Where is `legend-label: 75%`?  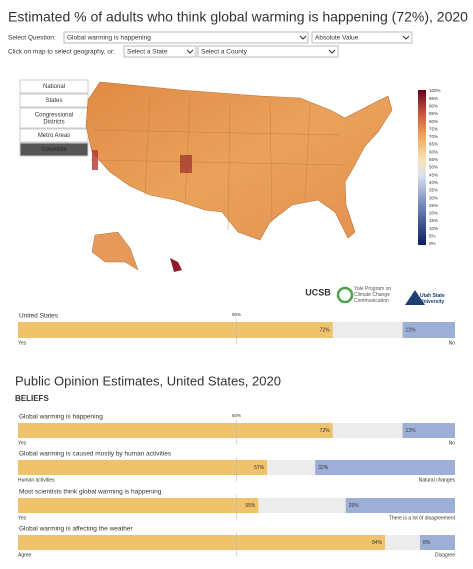
legend-label: 75% is located at coordinates (433, 128).